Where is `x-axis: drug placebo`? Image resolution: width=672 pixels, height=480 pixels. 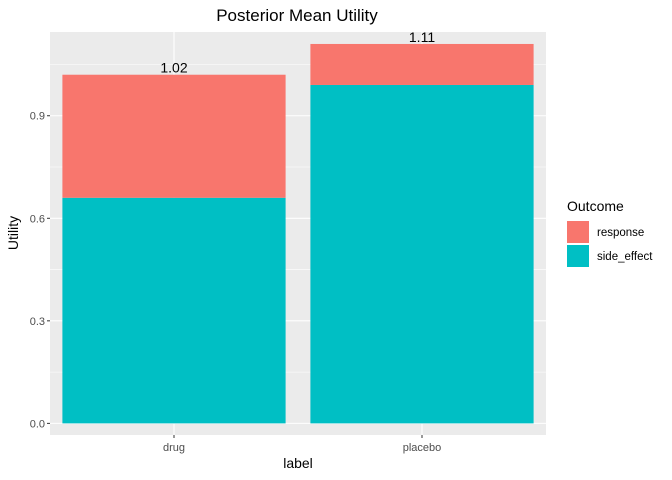
x-axis: drug placebo is located at coordinates (302, 444).